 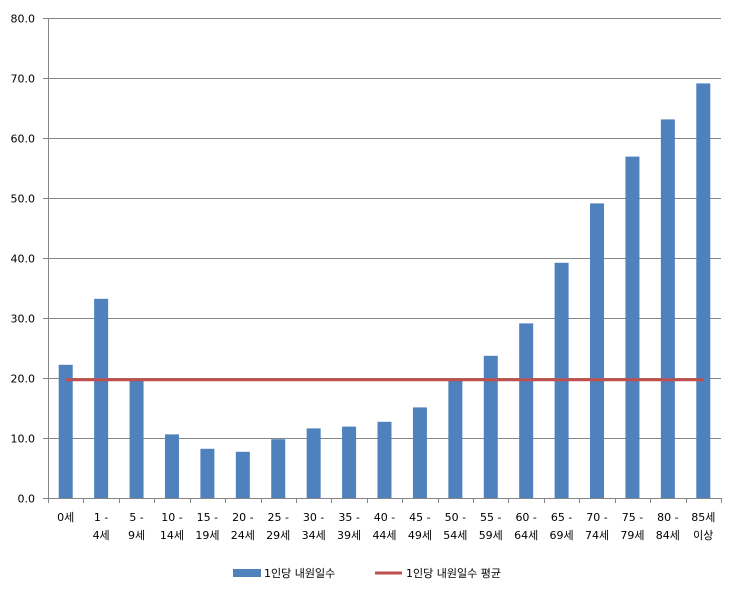 What do you see at coordinates (349, 526) in the screenshot?
I see `x-tick-label: 35 -39세` at bounding box center [349, 526].